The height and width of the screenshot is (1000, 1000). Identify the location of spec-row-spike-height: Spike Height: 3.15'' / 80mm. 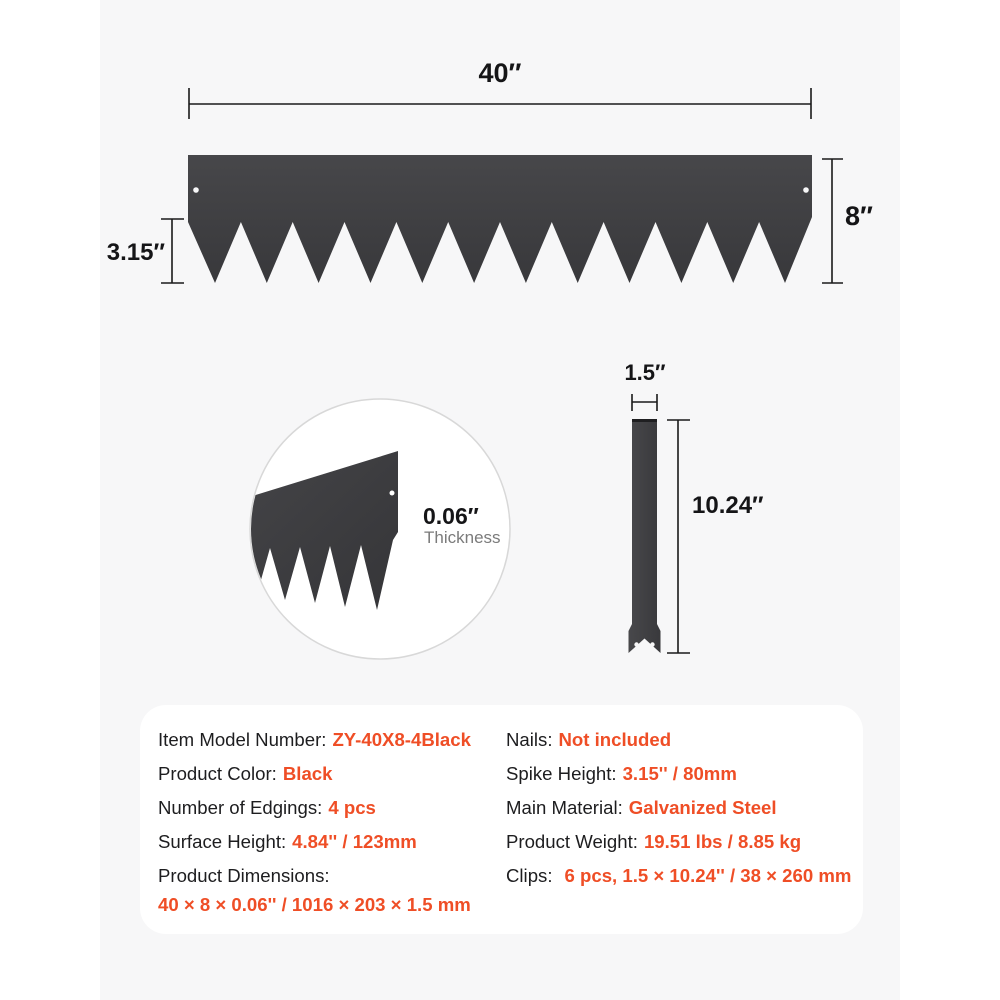
(678, 774).